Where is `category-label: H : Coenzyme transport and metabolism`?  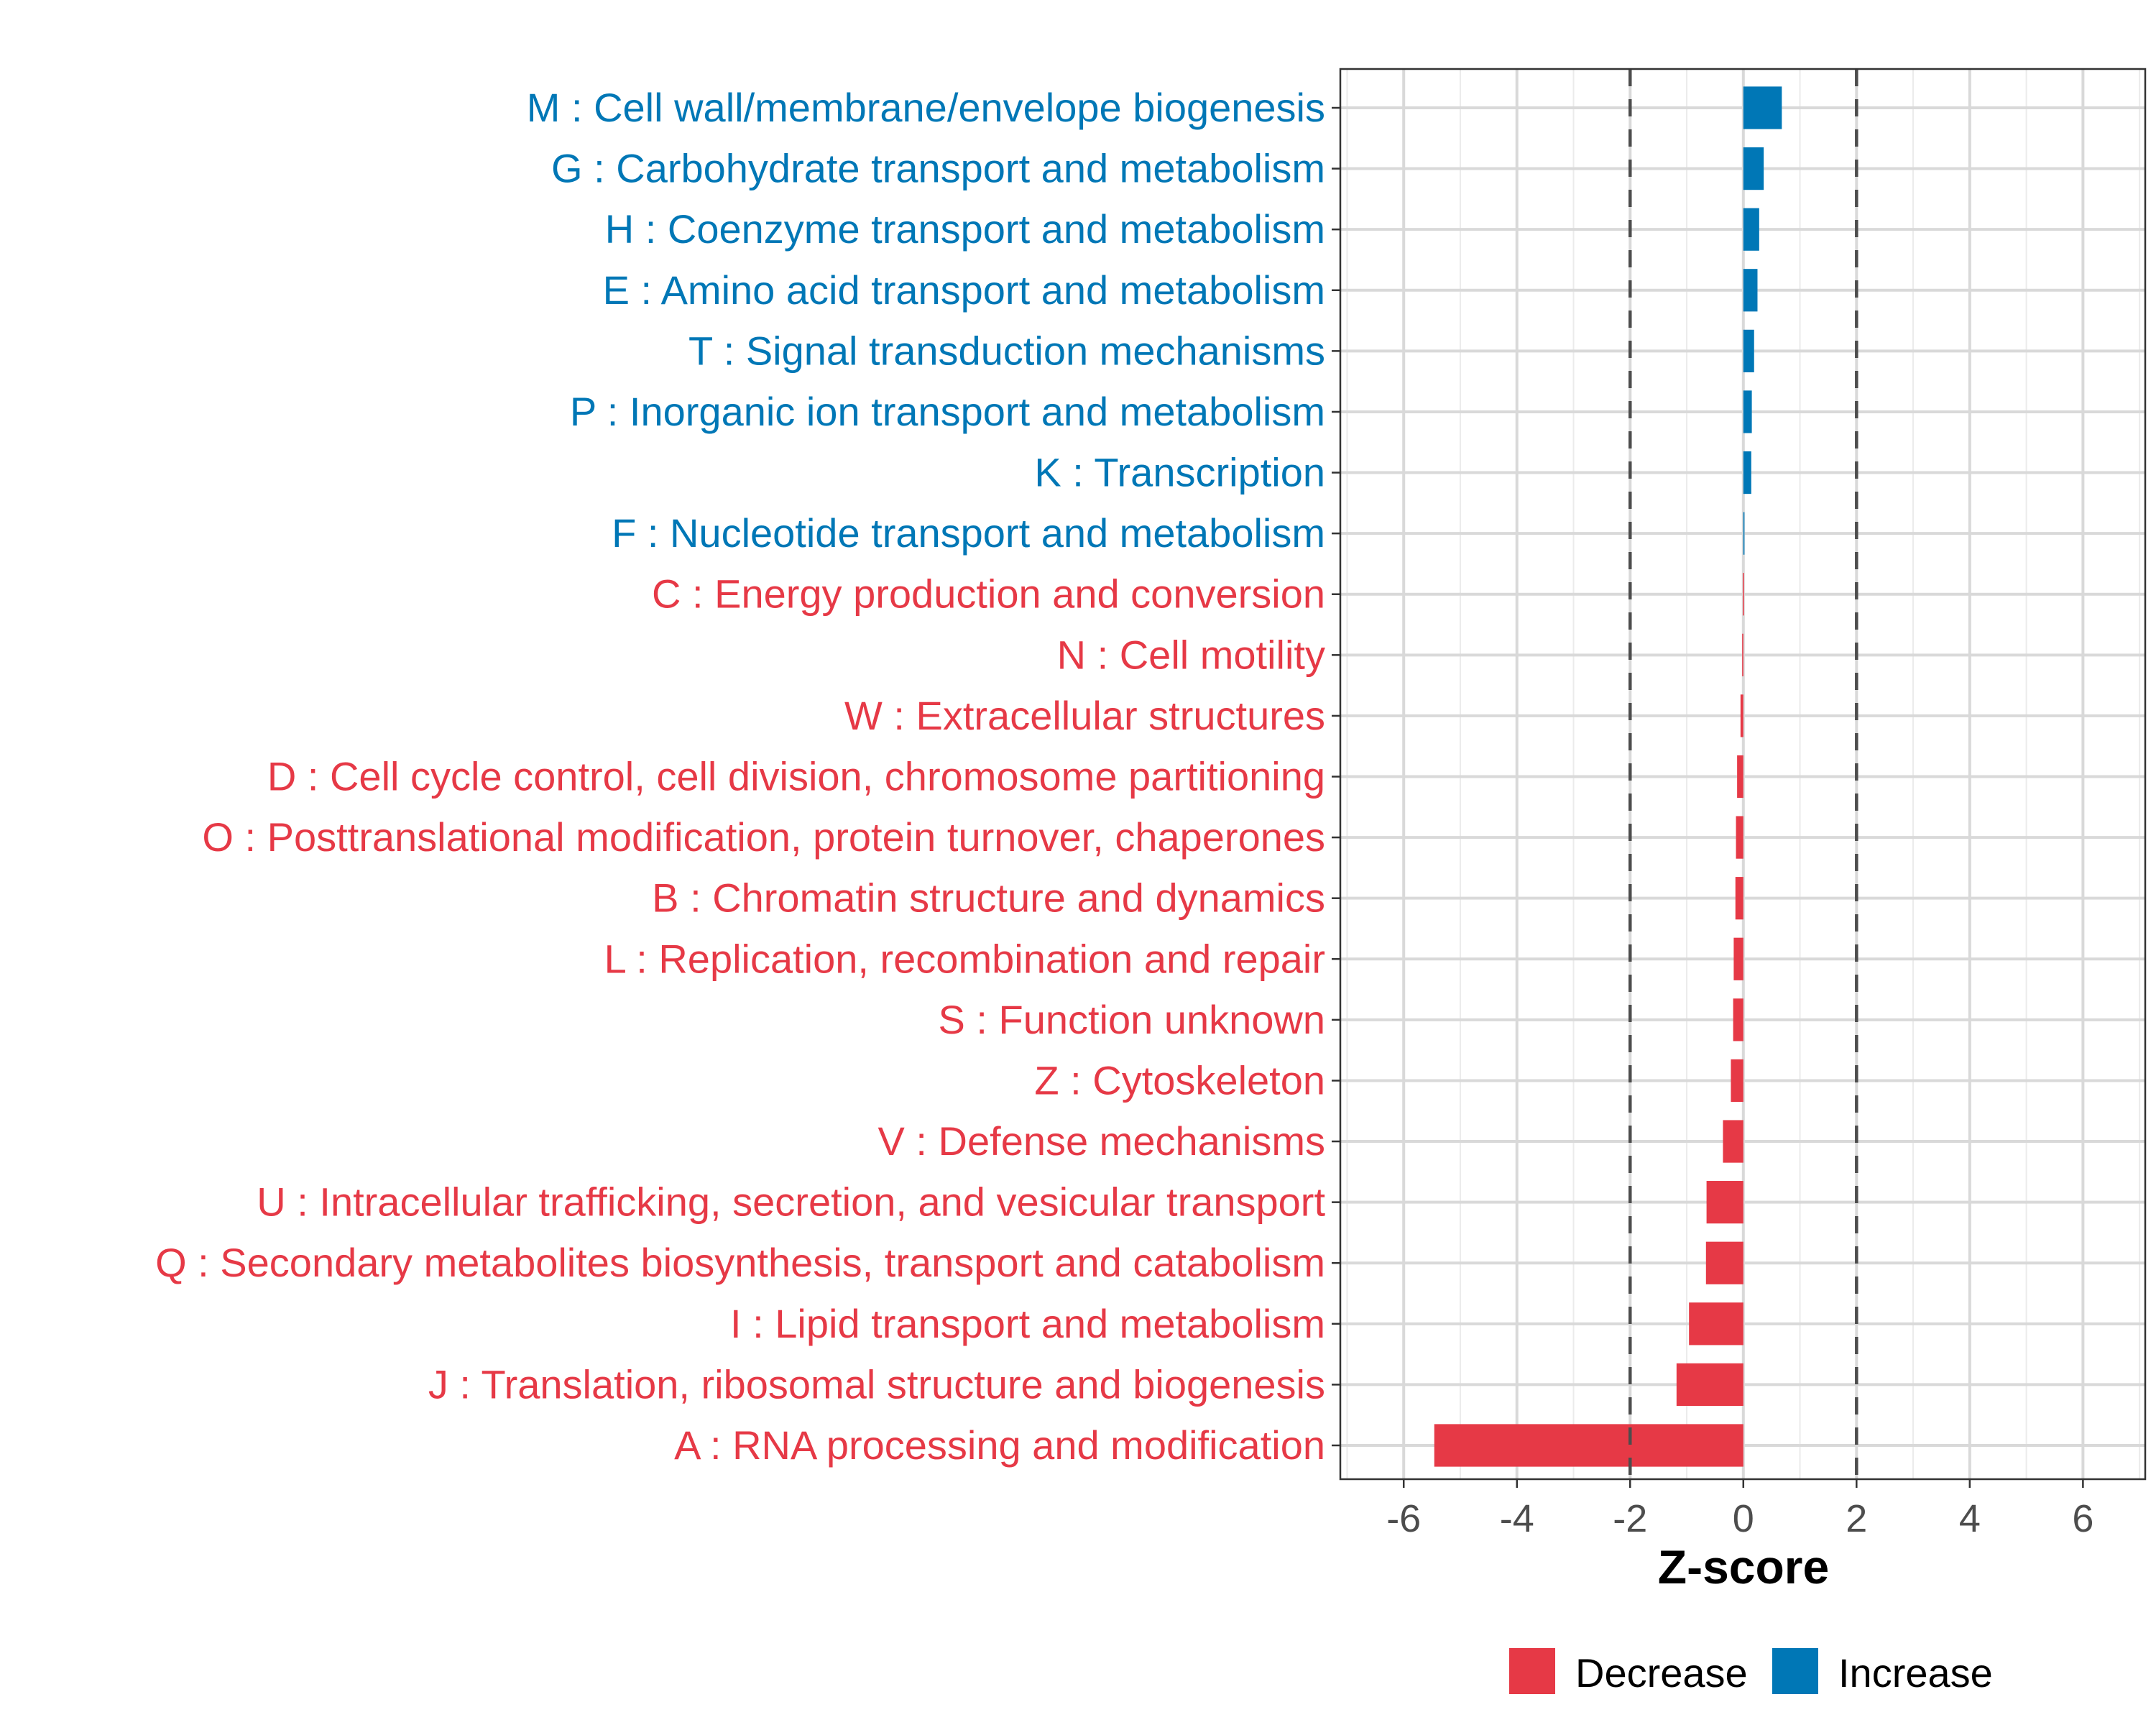 category-label: H : Coenzyme transport and metabolism is located at coordinates (965, 229).